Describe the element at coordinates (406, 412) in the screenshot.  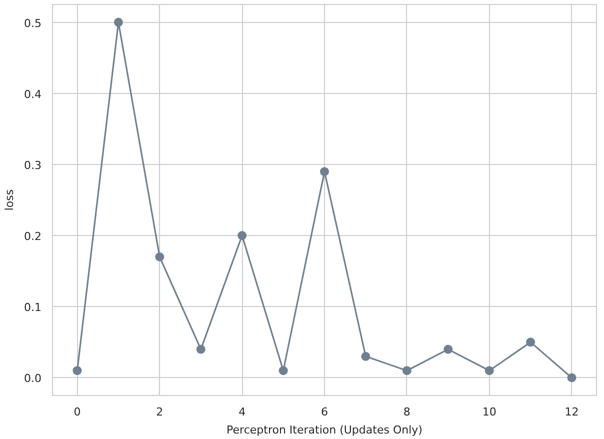
I see `x-tick-label: 8` at that location.